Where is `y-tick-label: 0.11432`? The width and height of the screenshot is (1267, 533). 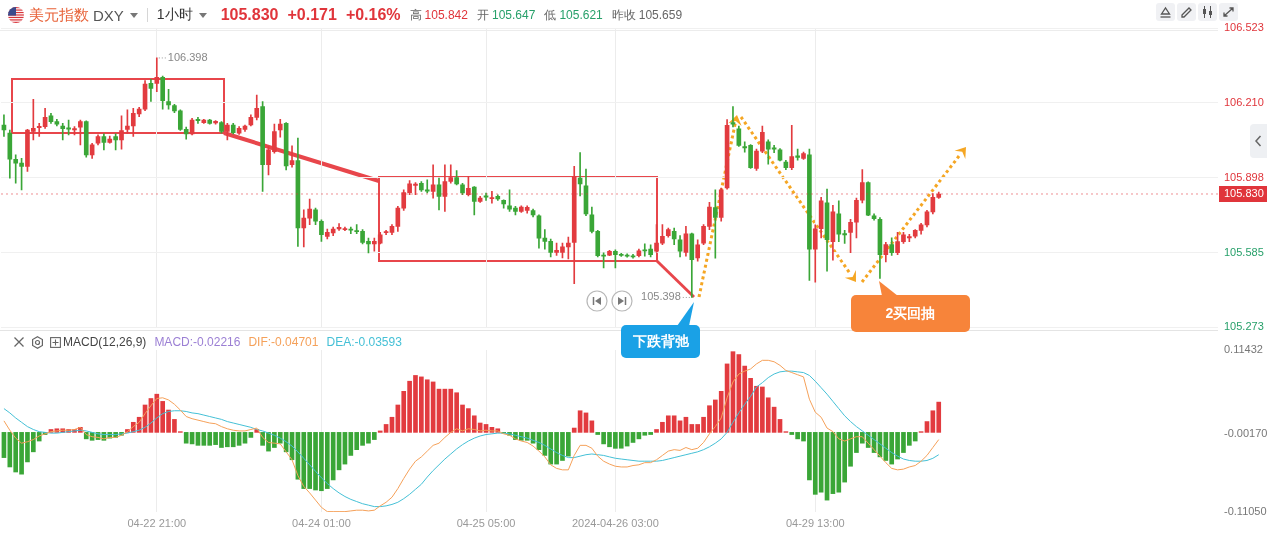
y-tick-label: 0.11432 is located at coordinates (1243, 349).